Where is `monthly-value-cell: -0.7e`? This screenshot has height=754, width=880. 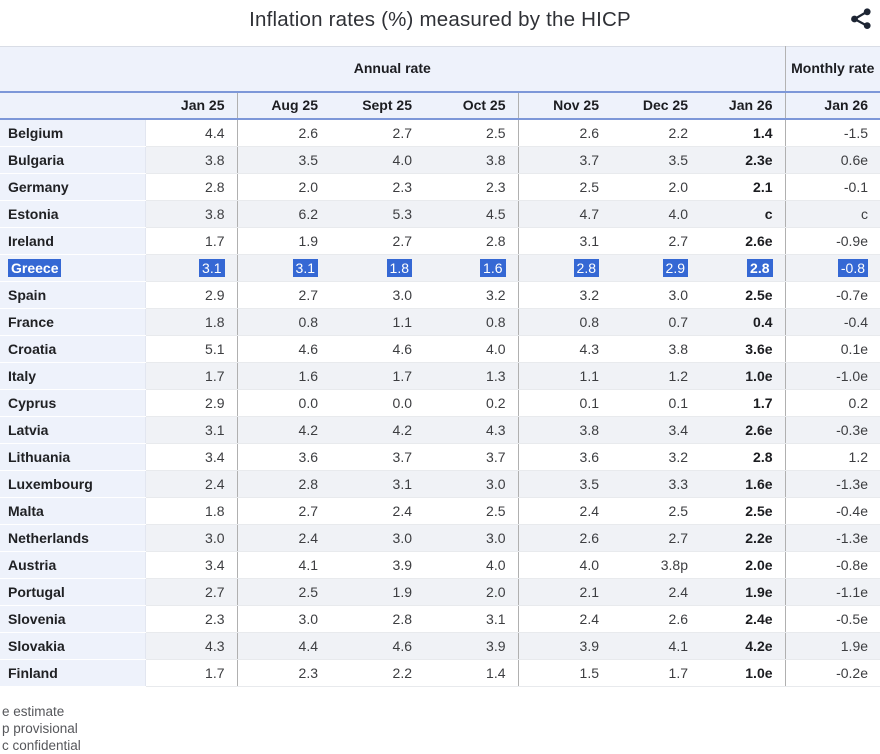 monthly-value-cell: -0.7e is located at coordinates (832, 295).